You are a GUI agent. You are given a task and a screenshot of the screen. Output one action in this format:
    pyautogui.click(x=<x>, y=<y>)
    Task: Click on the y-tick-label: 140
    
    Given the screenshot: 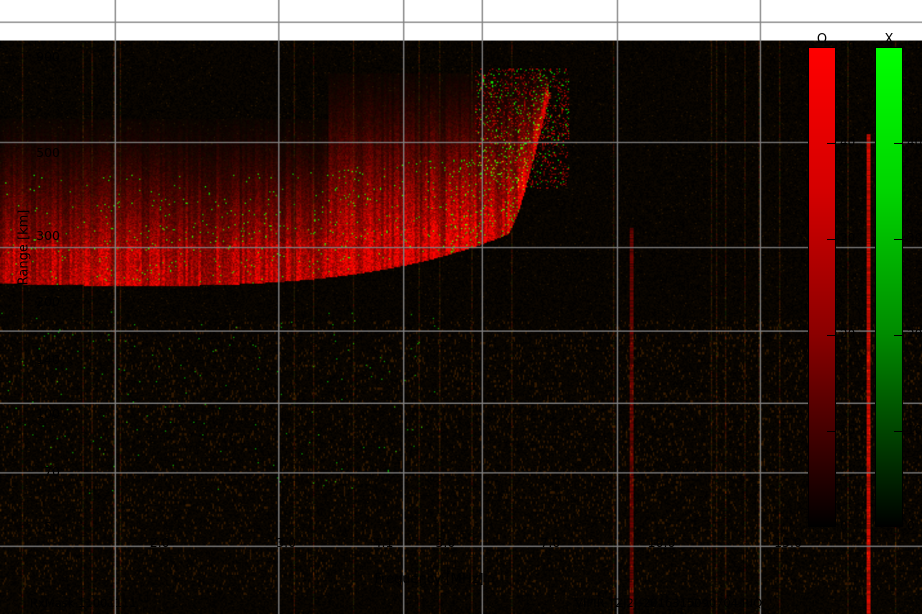 What is the action you would take?
    pyautogui.click(x=48, y=359)
    